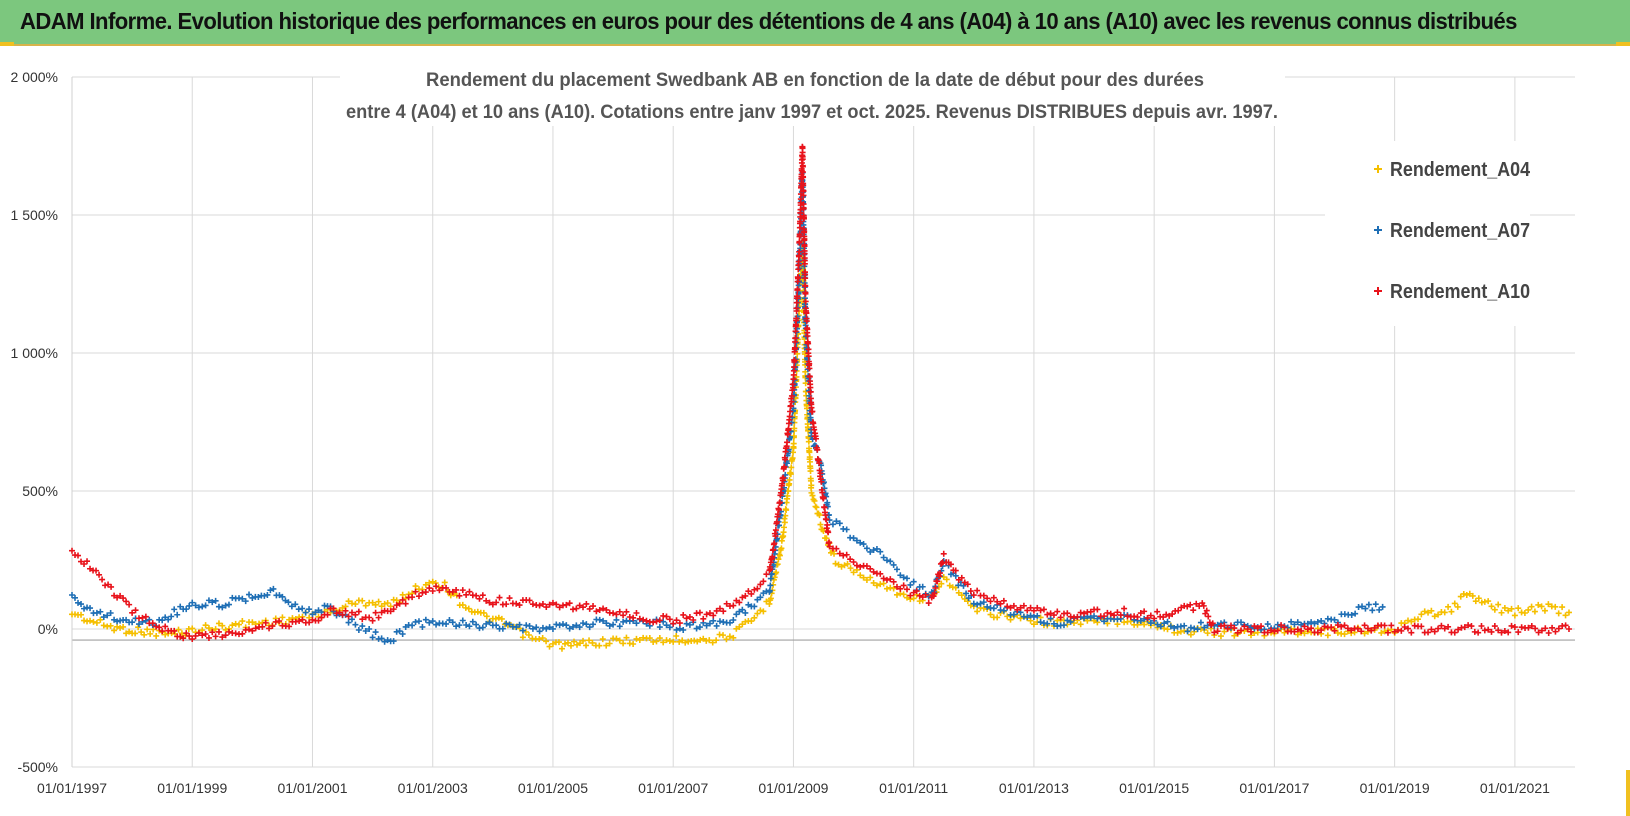 This screenshot has width=1630, height=816. I want to click on corner-mark-top-right, so click(1623, 44).